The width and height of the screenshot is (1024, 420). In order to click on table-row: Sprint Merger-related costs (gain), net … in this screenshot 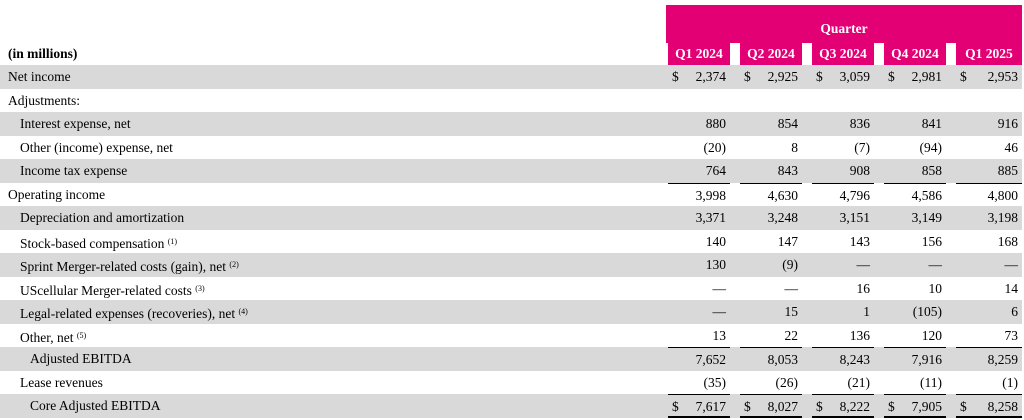, I will do `click(512, 265)`.